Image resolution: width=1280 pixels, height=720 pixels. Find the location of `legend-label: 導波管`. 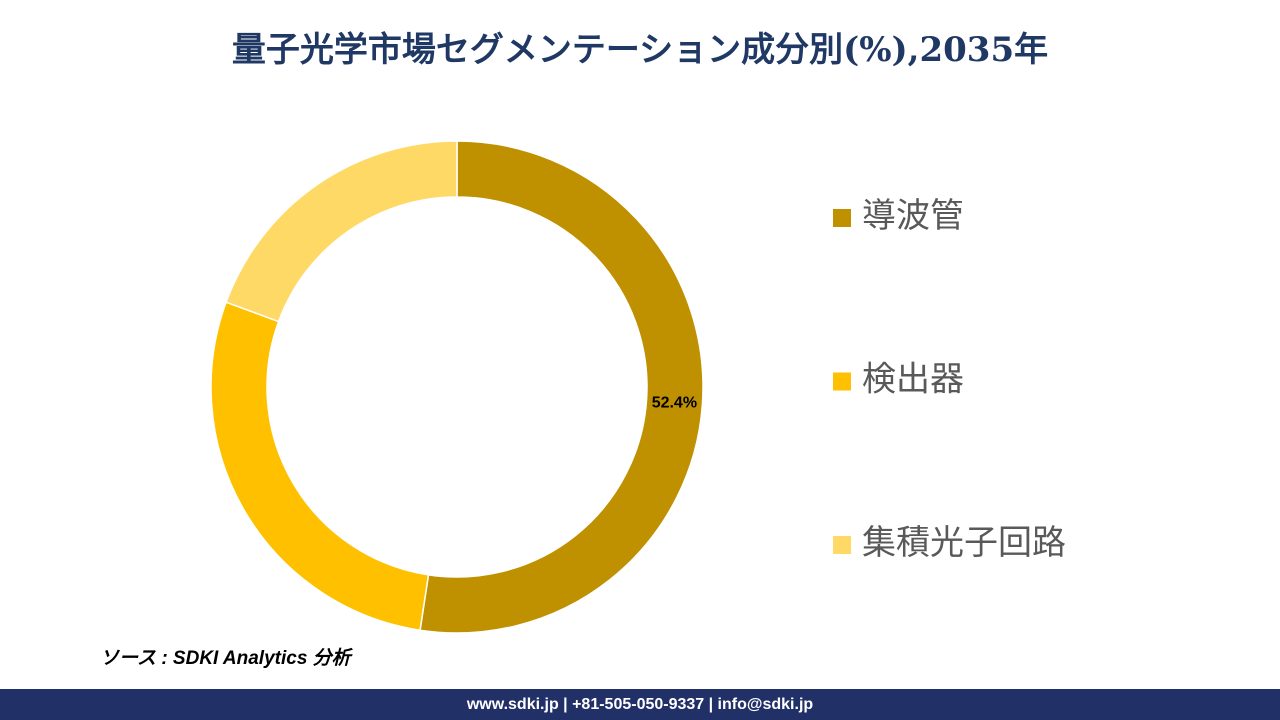

legend-label: 導波管 is located at coordinates (913, 216).